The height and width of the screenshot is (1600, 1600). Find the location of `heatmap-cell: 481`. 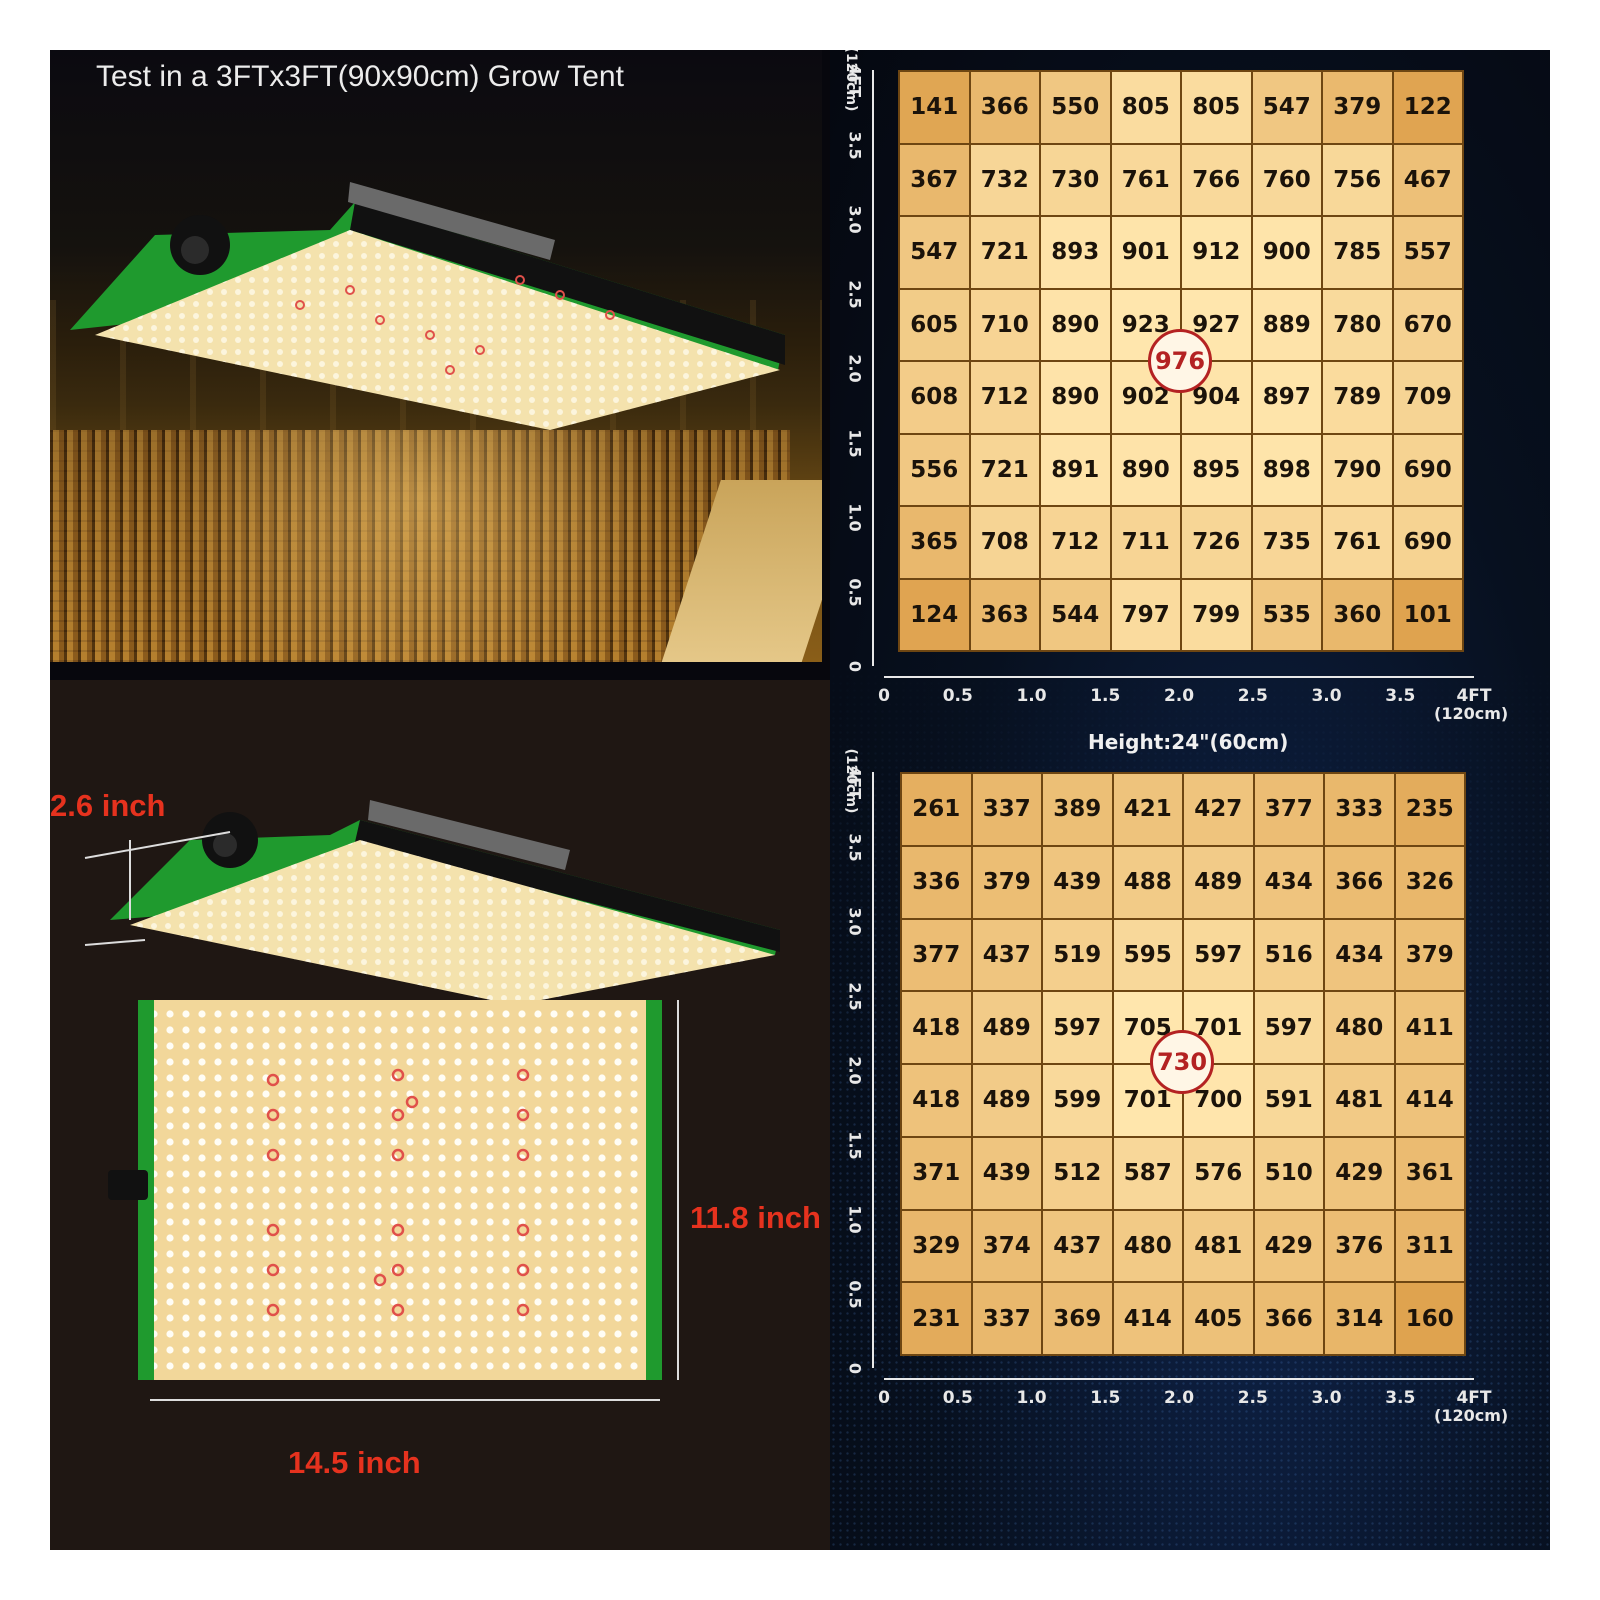

heatmap-cell: 481 is located at coordinates (1218, 1246).